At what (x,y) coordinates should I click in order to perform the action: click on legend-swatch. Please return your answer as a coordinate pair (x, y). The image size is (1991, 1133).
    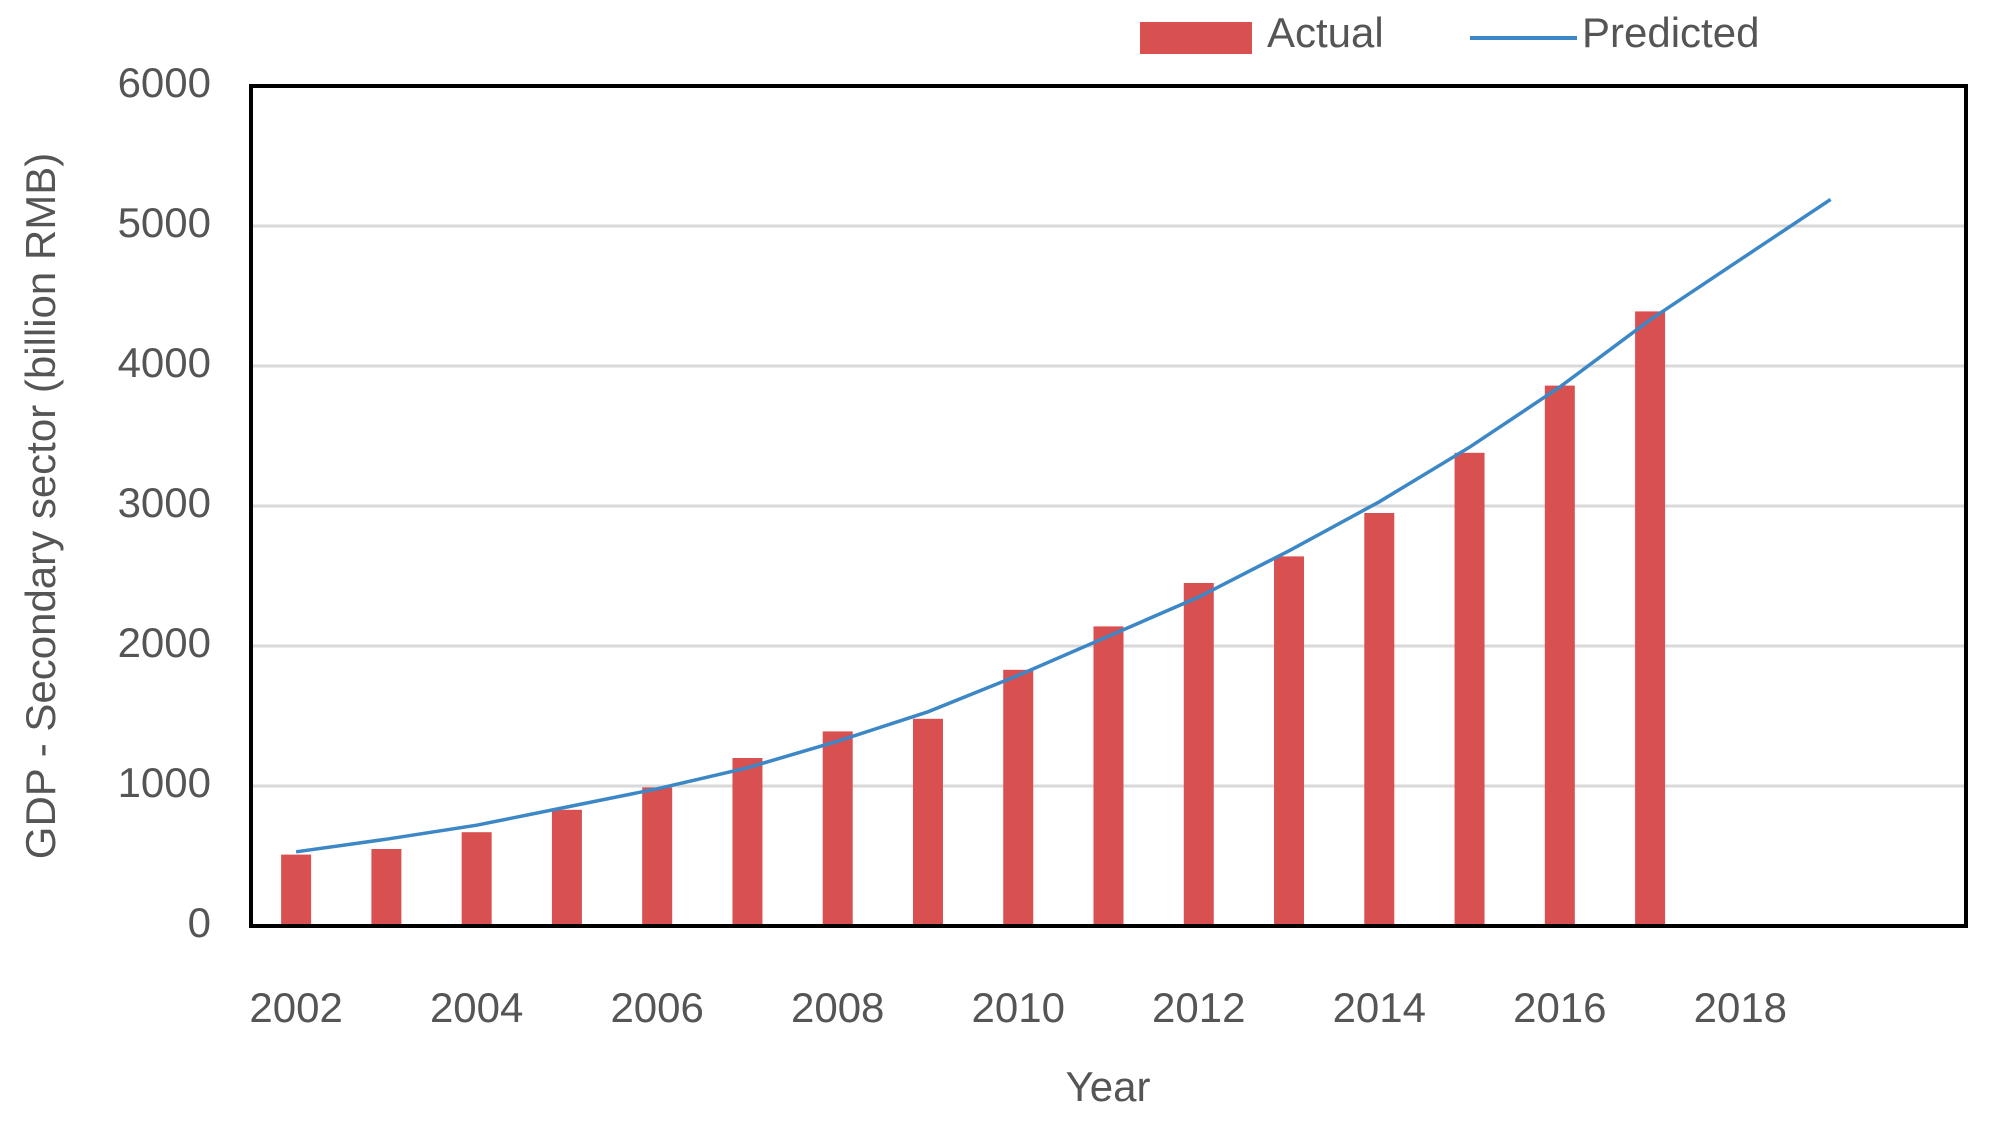
    Looking at the image, I should click on (1196, 38).